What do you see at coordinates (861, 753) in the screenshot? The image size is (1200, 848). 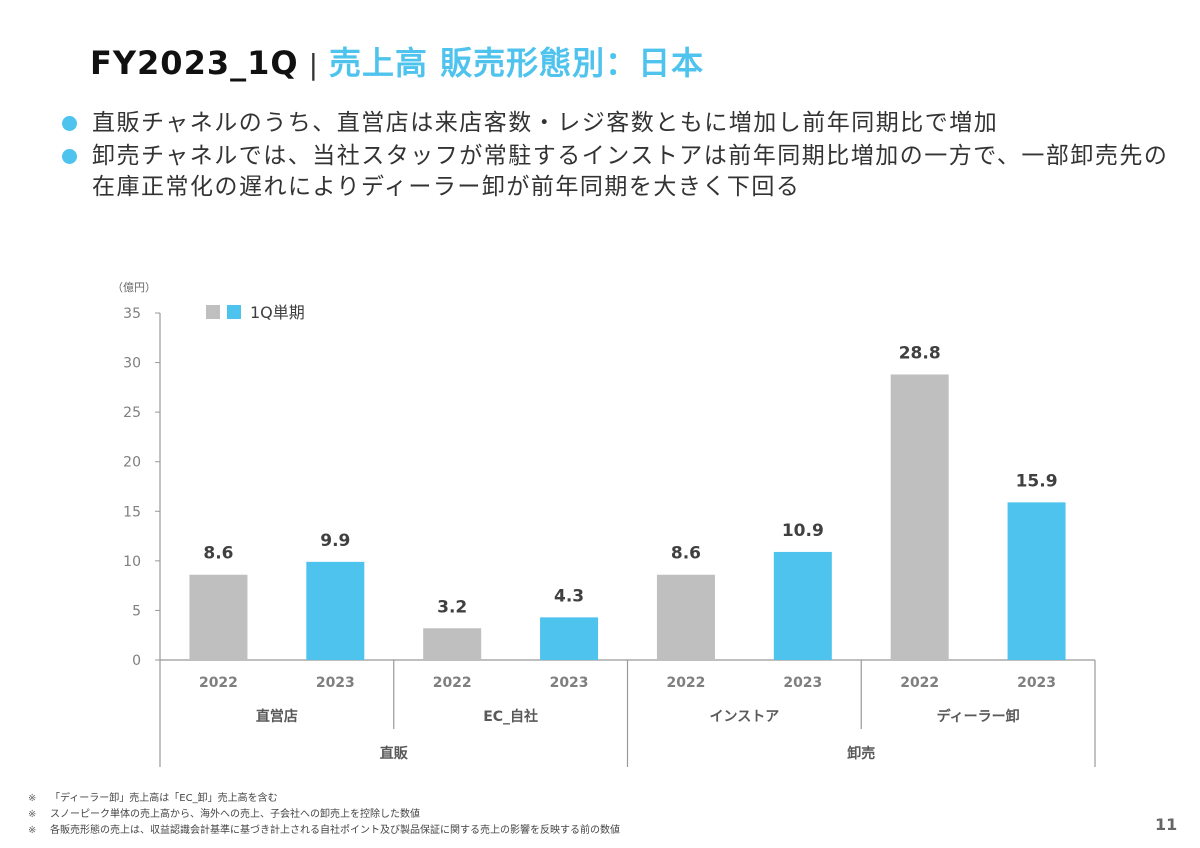 I see `x-group-label: 卸売` at bounding box center [861, 753].